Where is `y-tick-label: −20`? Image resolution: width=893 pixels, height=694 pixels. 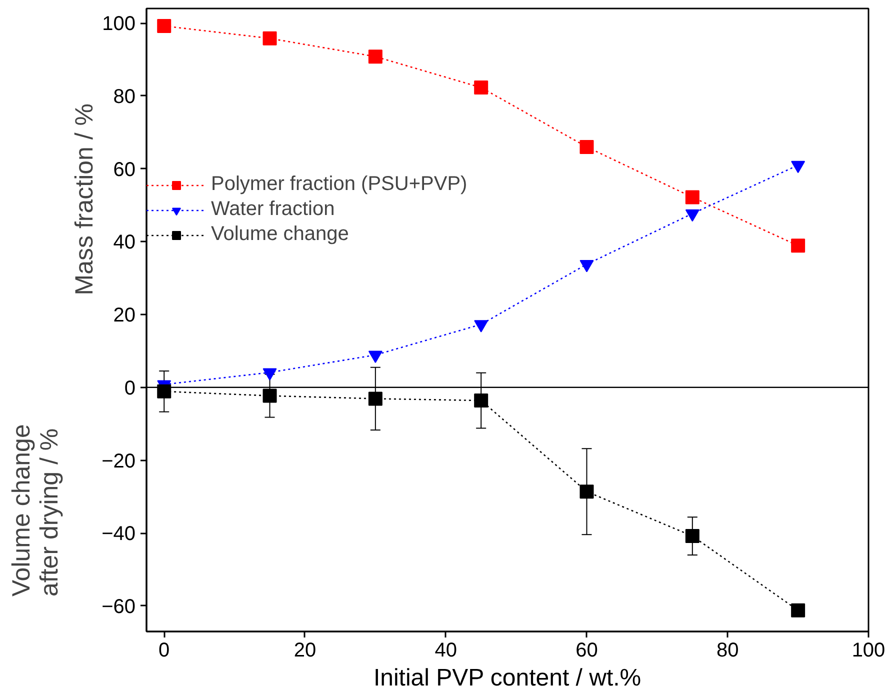
y-tick-label: −20 is located at coordinates (119, 461).